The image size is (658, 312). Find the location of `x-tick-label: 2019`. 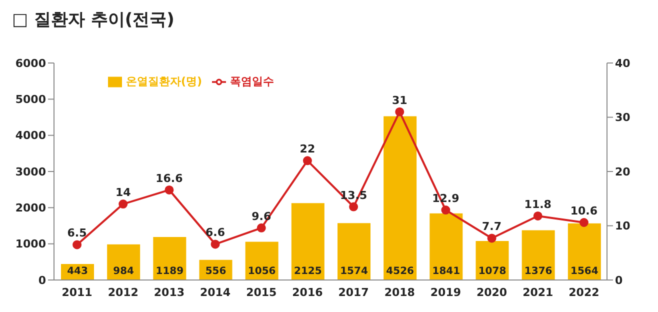

x-tick-label: 2019 is located at coordinates (446, 292).